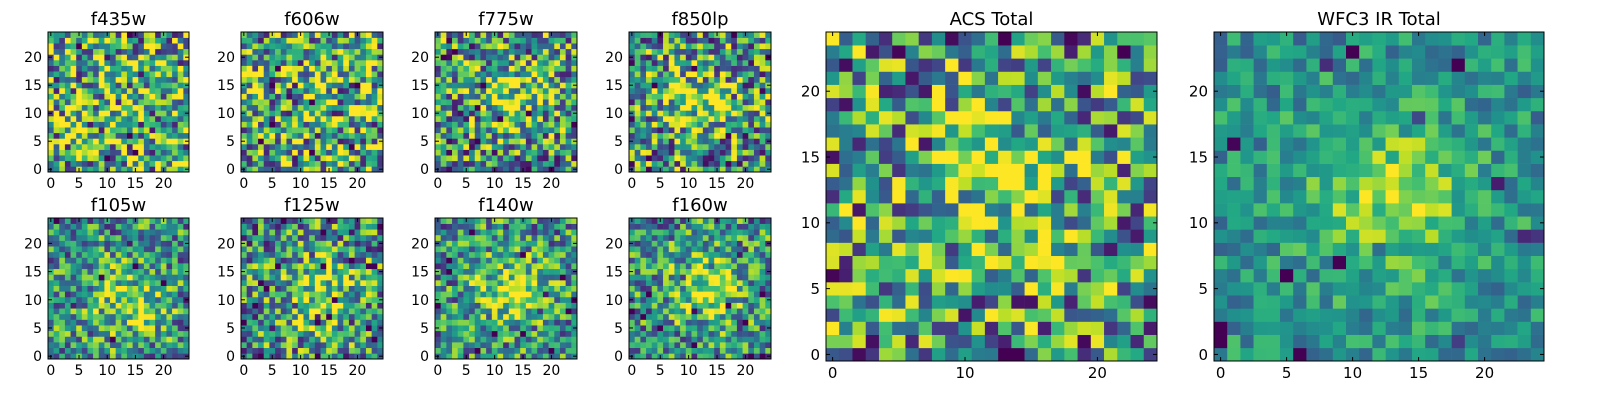 Image resolution: width=1600 pixels, height=400 pixels. I want to click on y-tick-label: 5, so click(424, 329).